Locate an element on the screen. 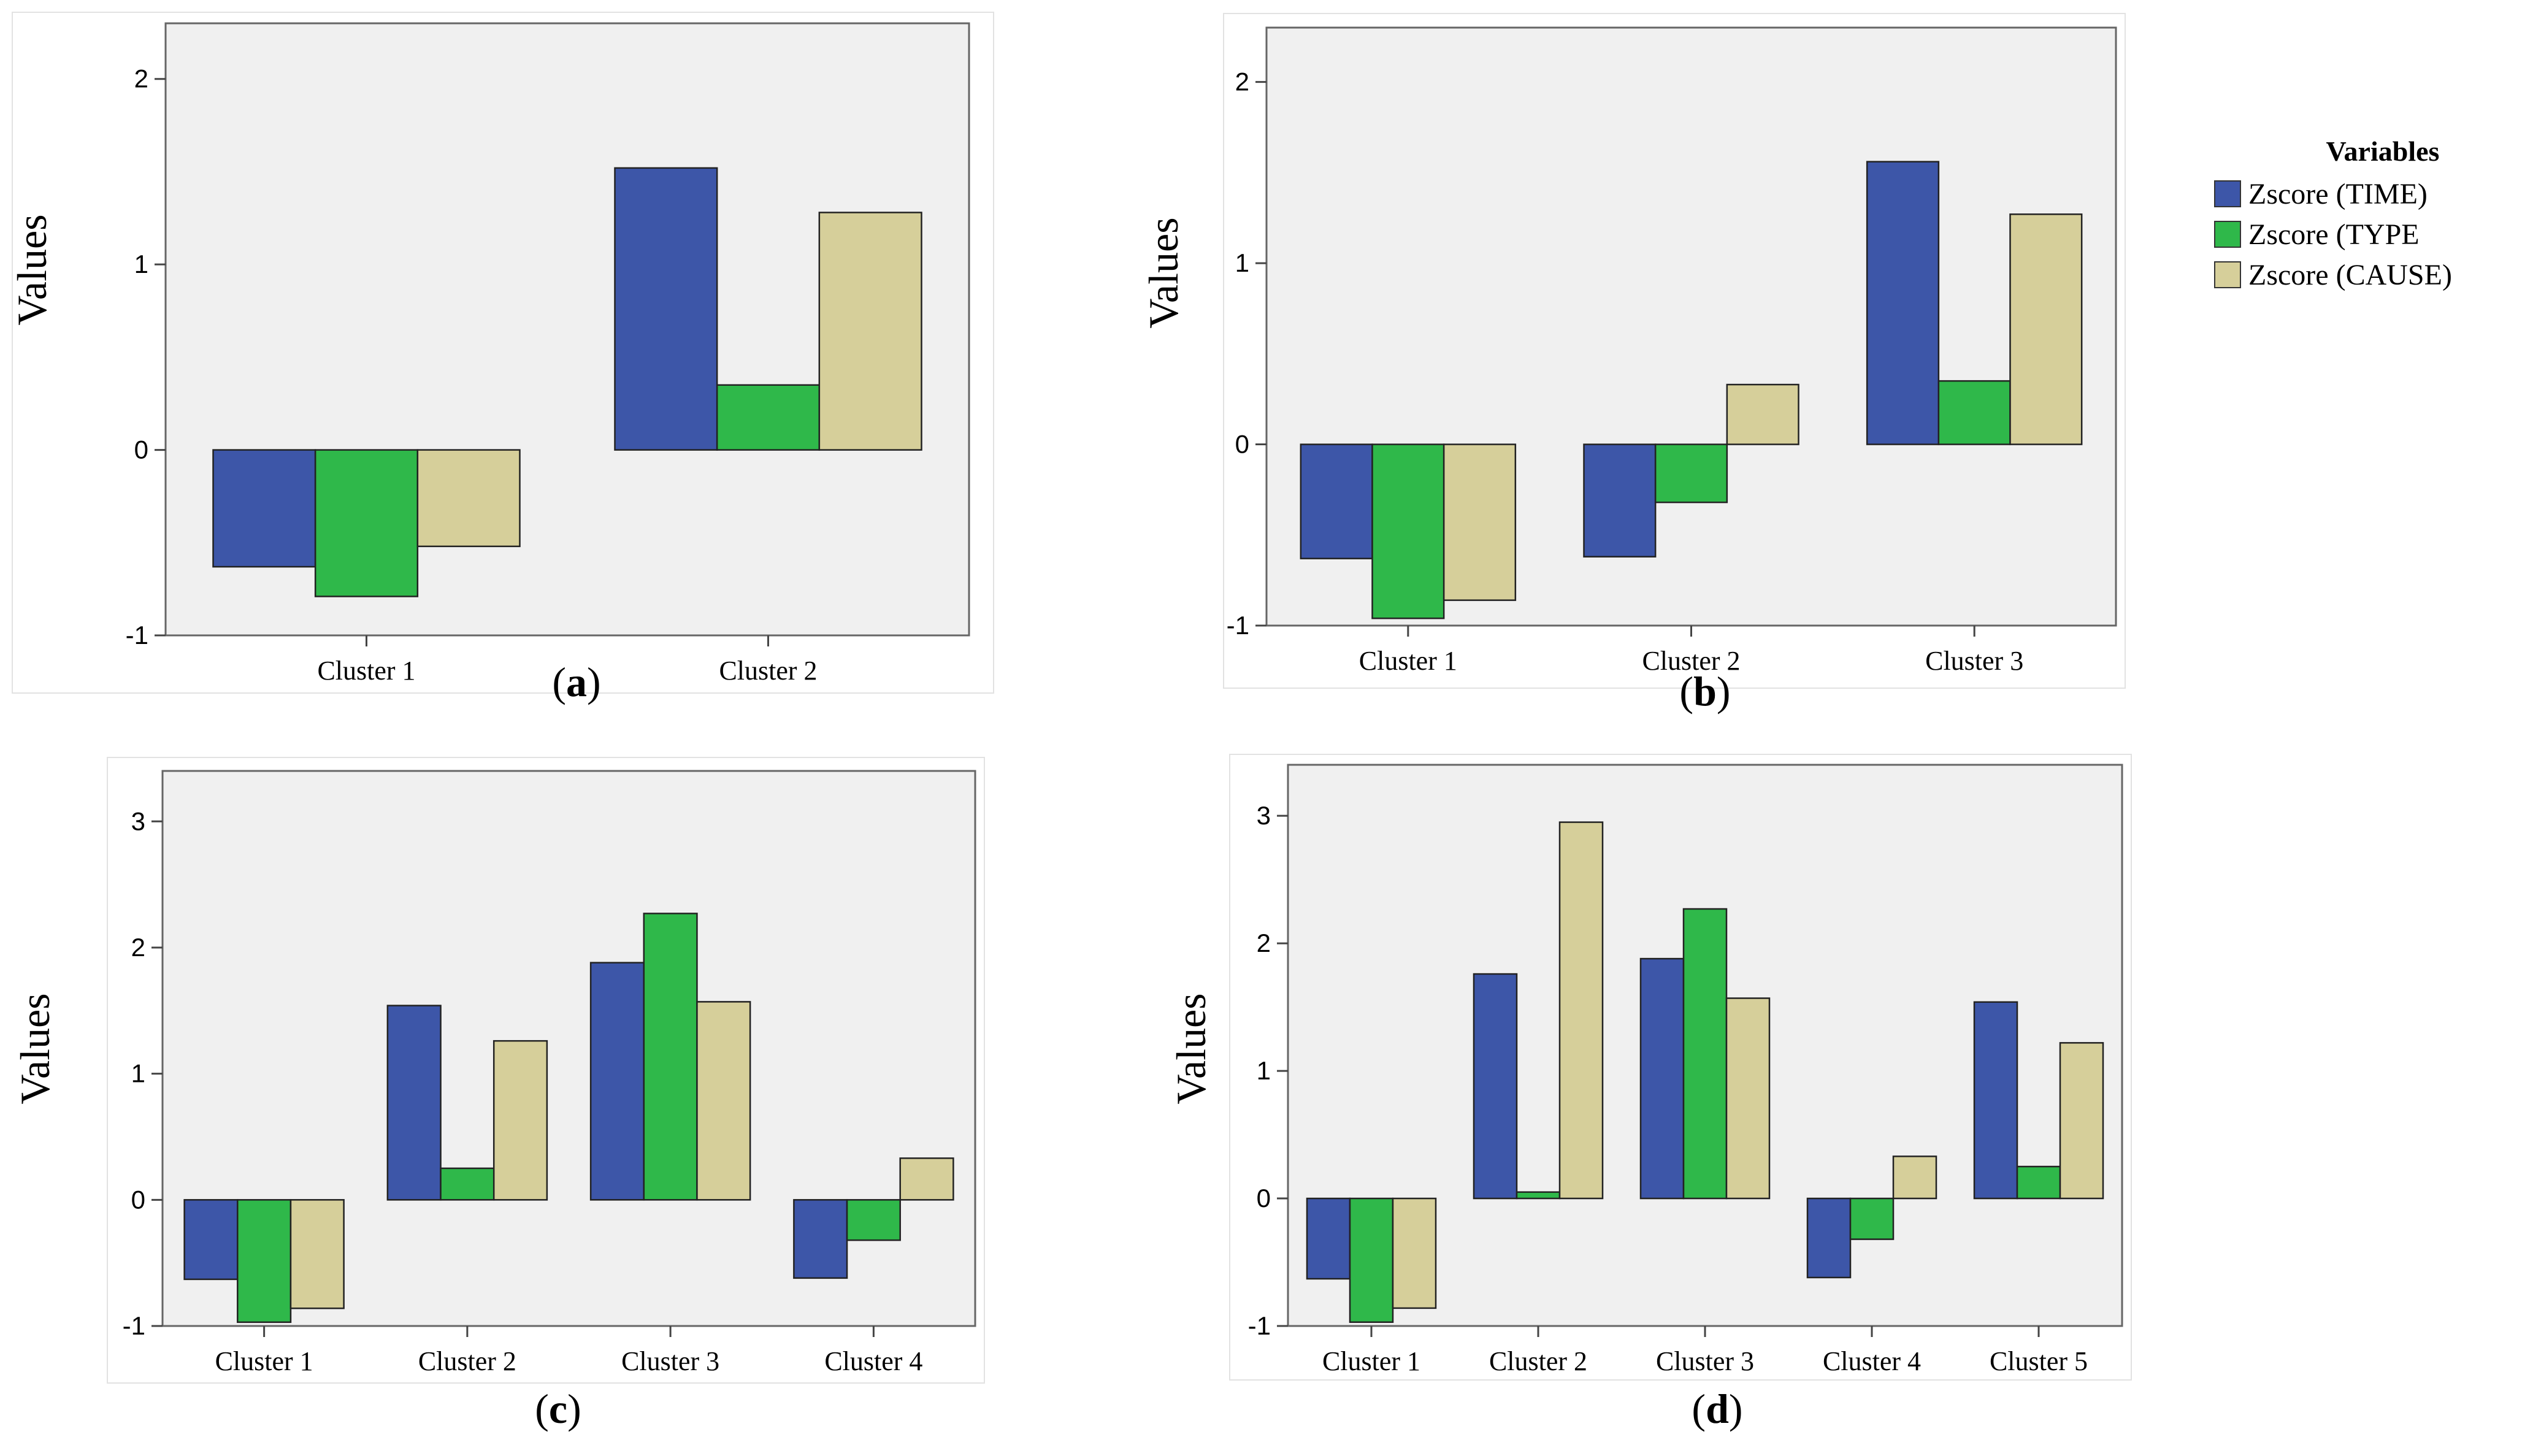  panel-b-bar-cluster3-time is located at coordinates (1903, 303).